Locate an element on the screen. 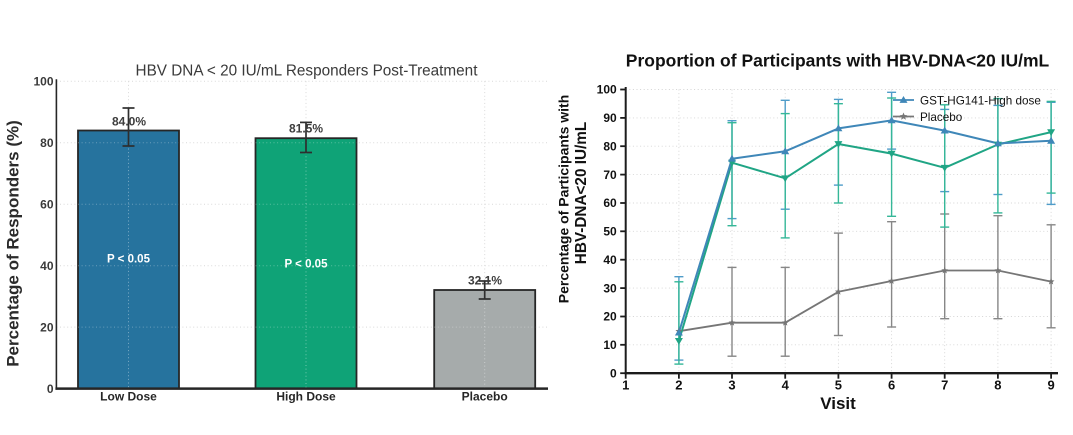  svg-text: 32.1% is located at coordinates (485, 281).